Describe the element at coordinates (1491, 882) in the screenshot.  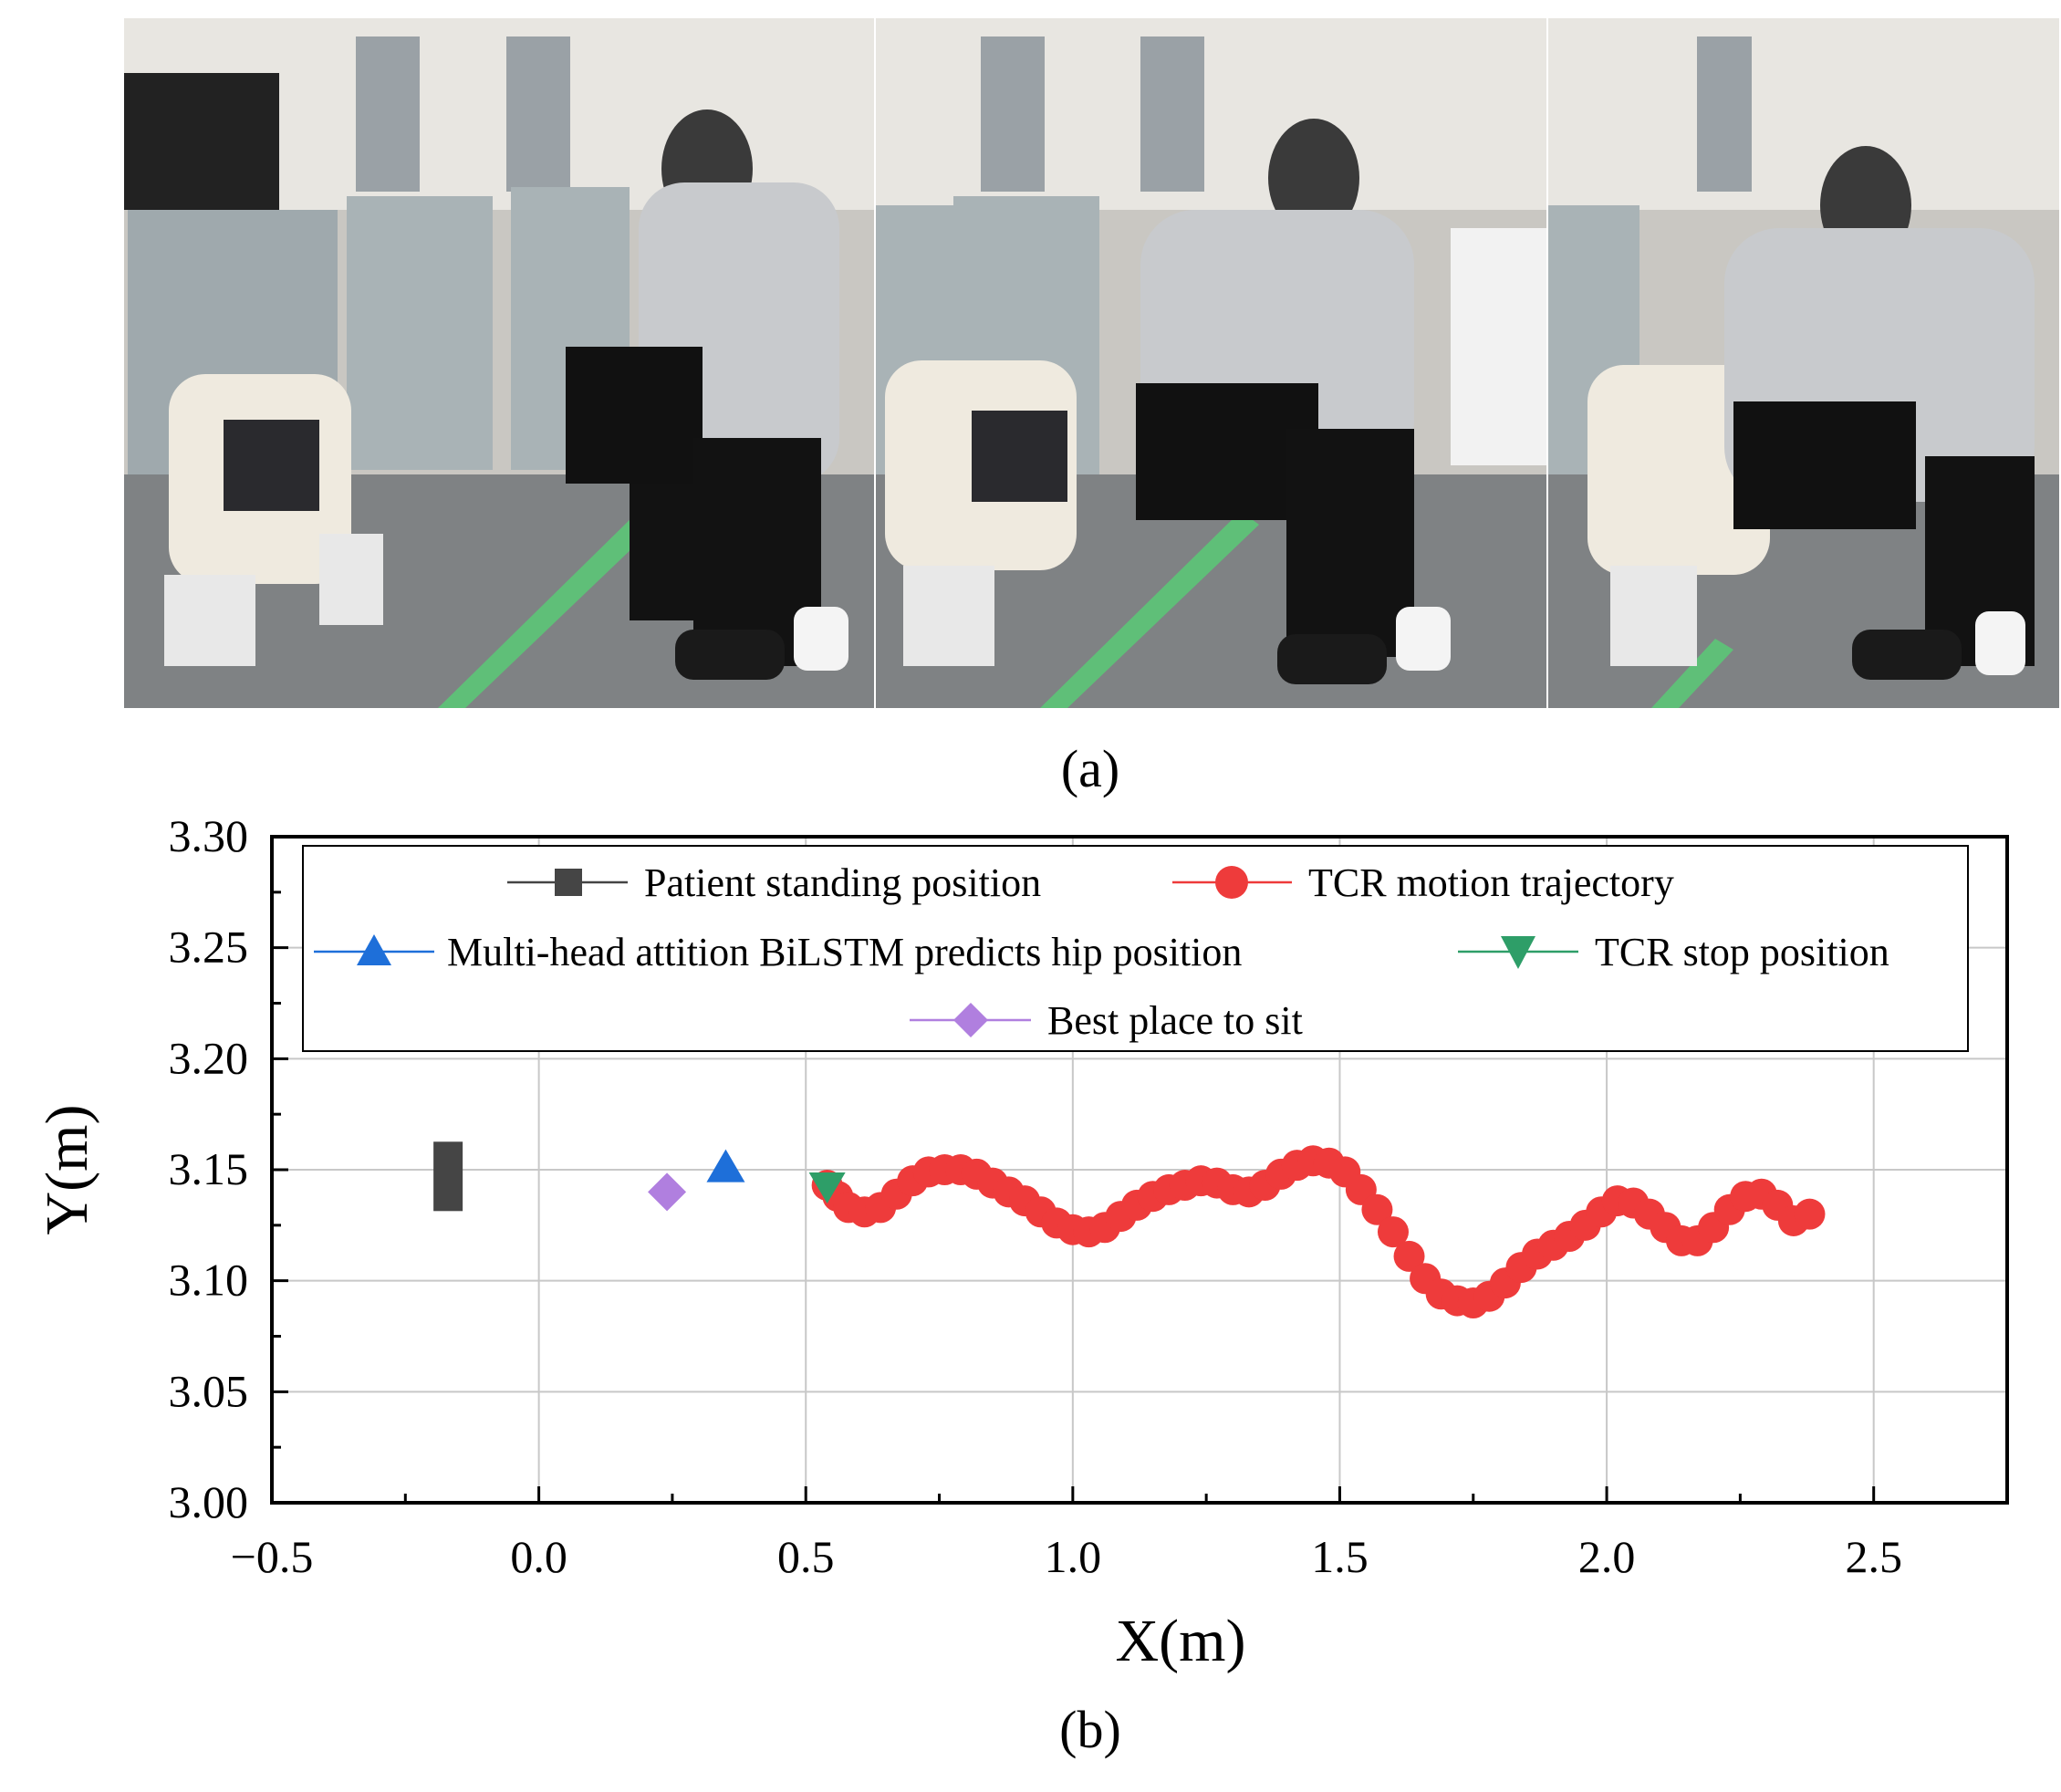
I see `legend-label-trajectory: TCR motion trajectory` at that location.